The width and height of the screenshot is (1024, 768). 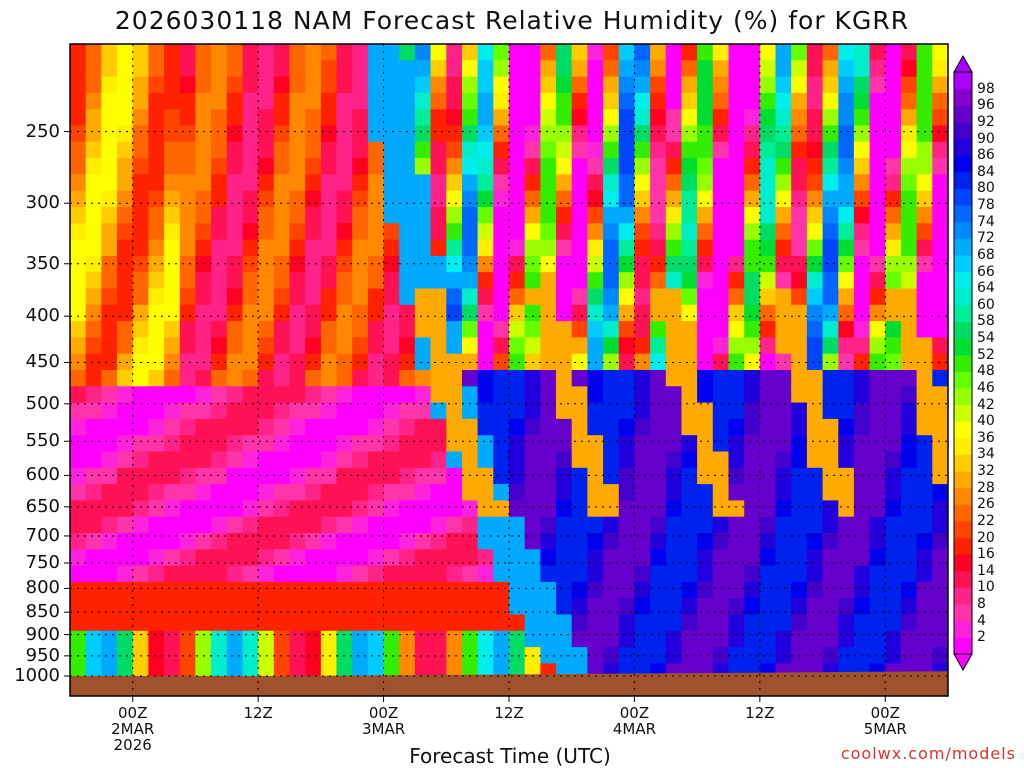 What do you see at coordinates (928, 753) in the screenshot?
I see `credit-link: coolwx.com/models` at bounding box center [928, 753].